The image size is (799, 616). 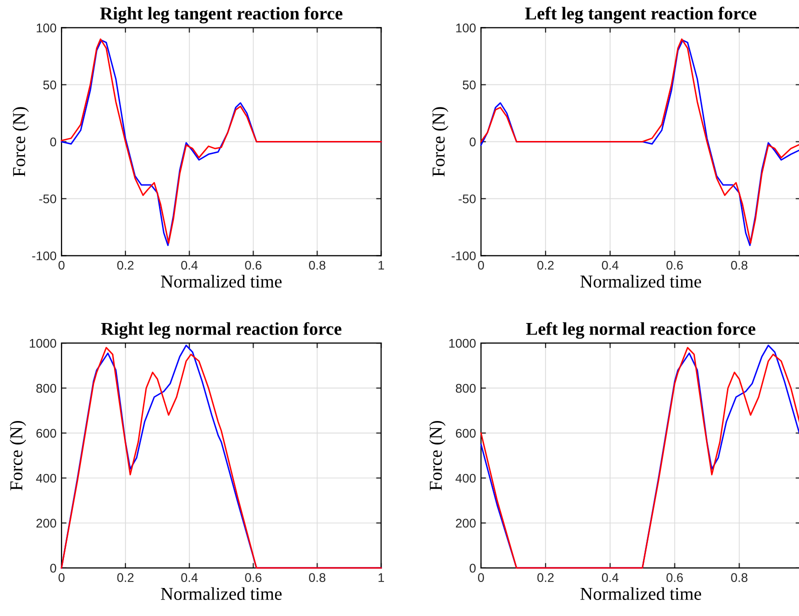 I want to click on chart-title: Left leg normal reaction force, so click(x=641, y=330).